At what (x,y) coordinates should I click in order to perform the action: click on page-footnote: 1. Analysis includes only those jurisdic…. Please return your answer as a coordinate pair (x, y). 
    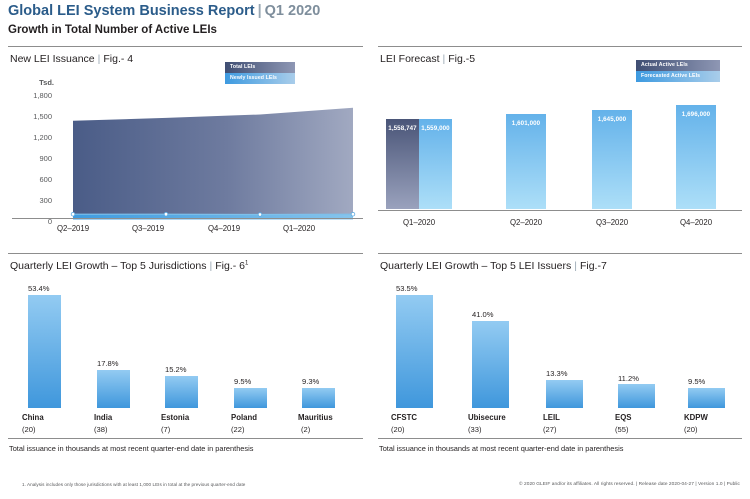
    Looking at the image, I should click on (134, 484).